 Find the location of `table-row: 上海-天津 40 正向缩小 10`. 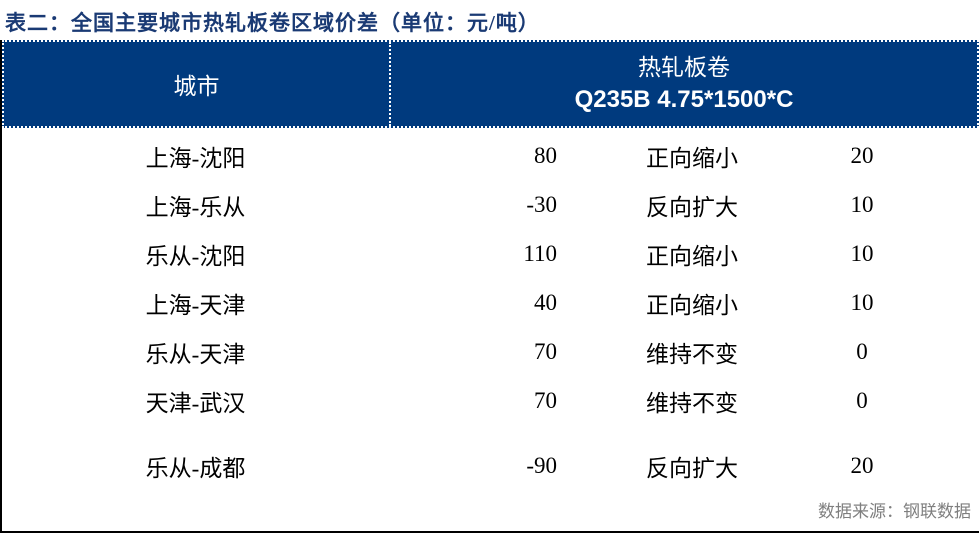

table-row: 上海-天津 40 正向缩小 10 is located at coordinates (490, 302).